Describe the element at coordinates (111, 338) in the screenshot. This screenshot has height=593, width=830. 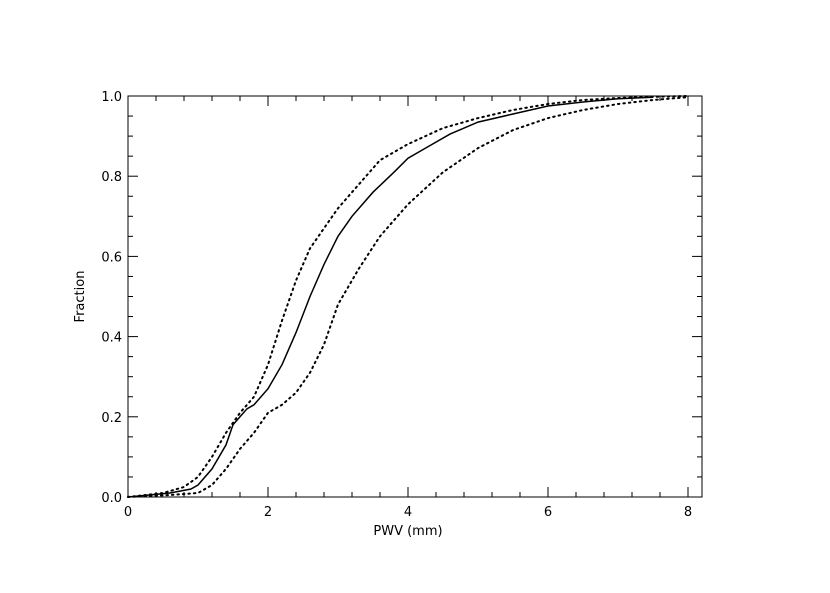
I see `y-tick-label: 0.4` at that location.